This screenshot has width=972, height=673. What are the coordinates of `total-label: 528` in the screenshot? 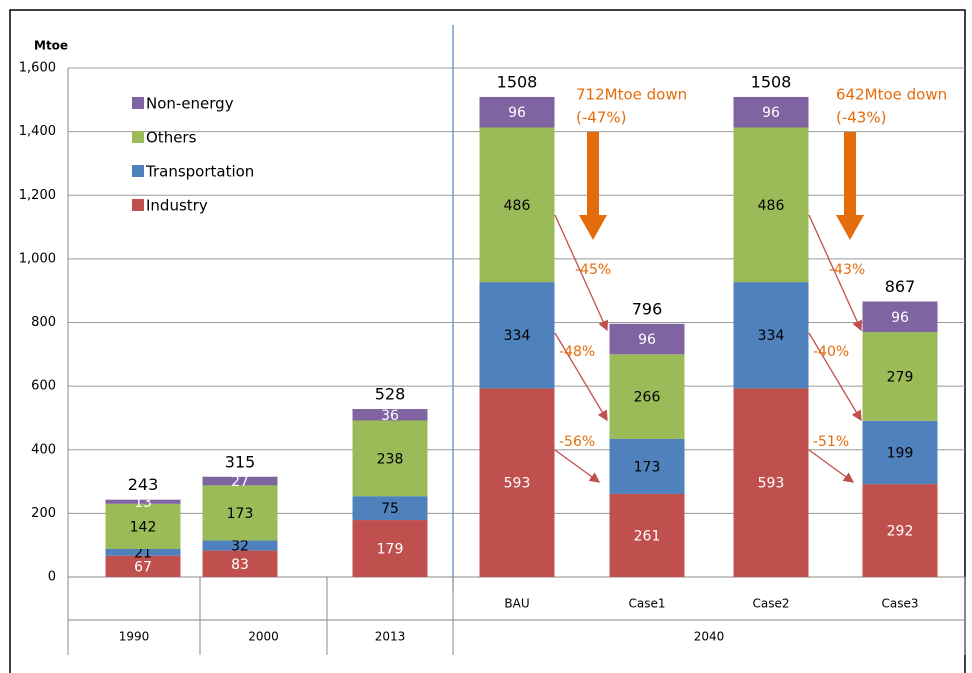 It's located at (390, 394).